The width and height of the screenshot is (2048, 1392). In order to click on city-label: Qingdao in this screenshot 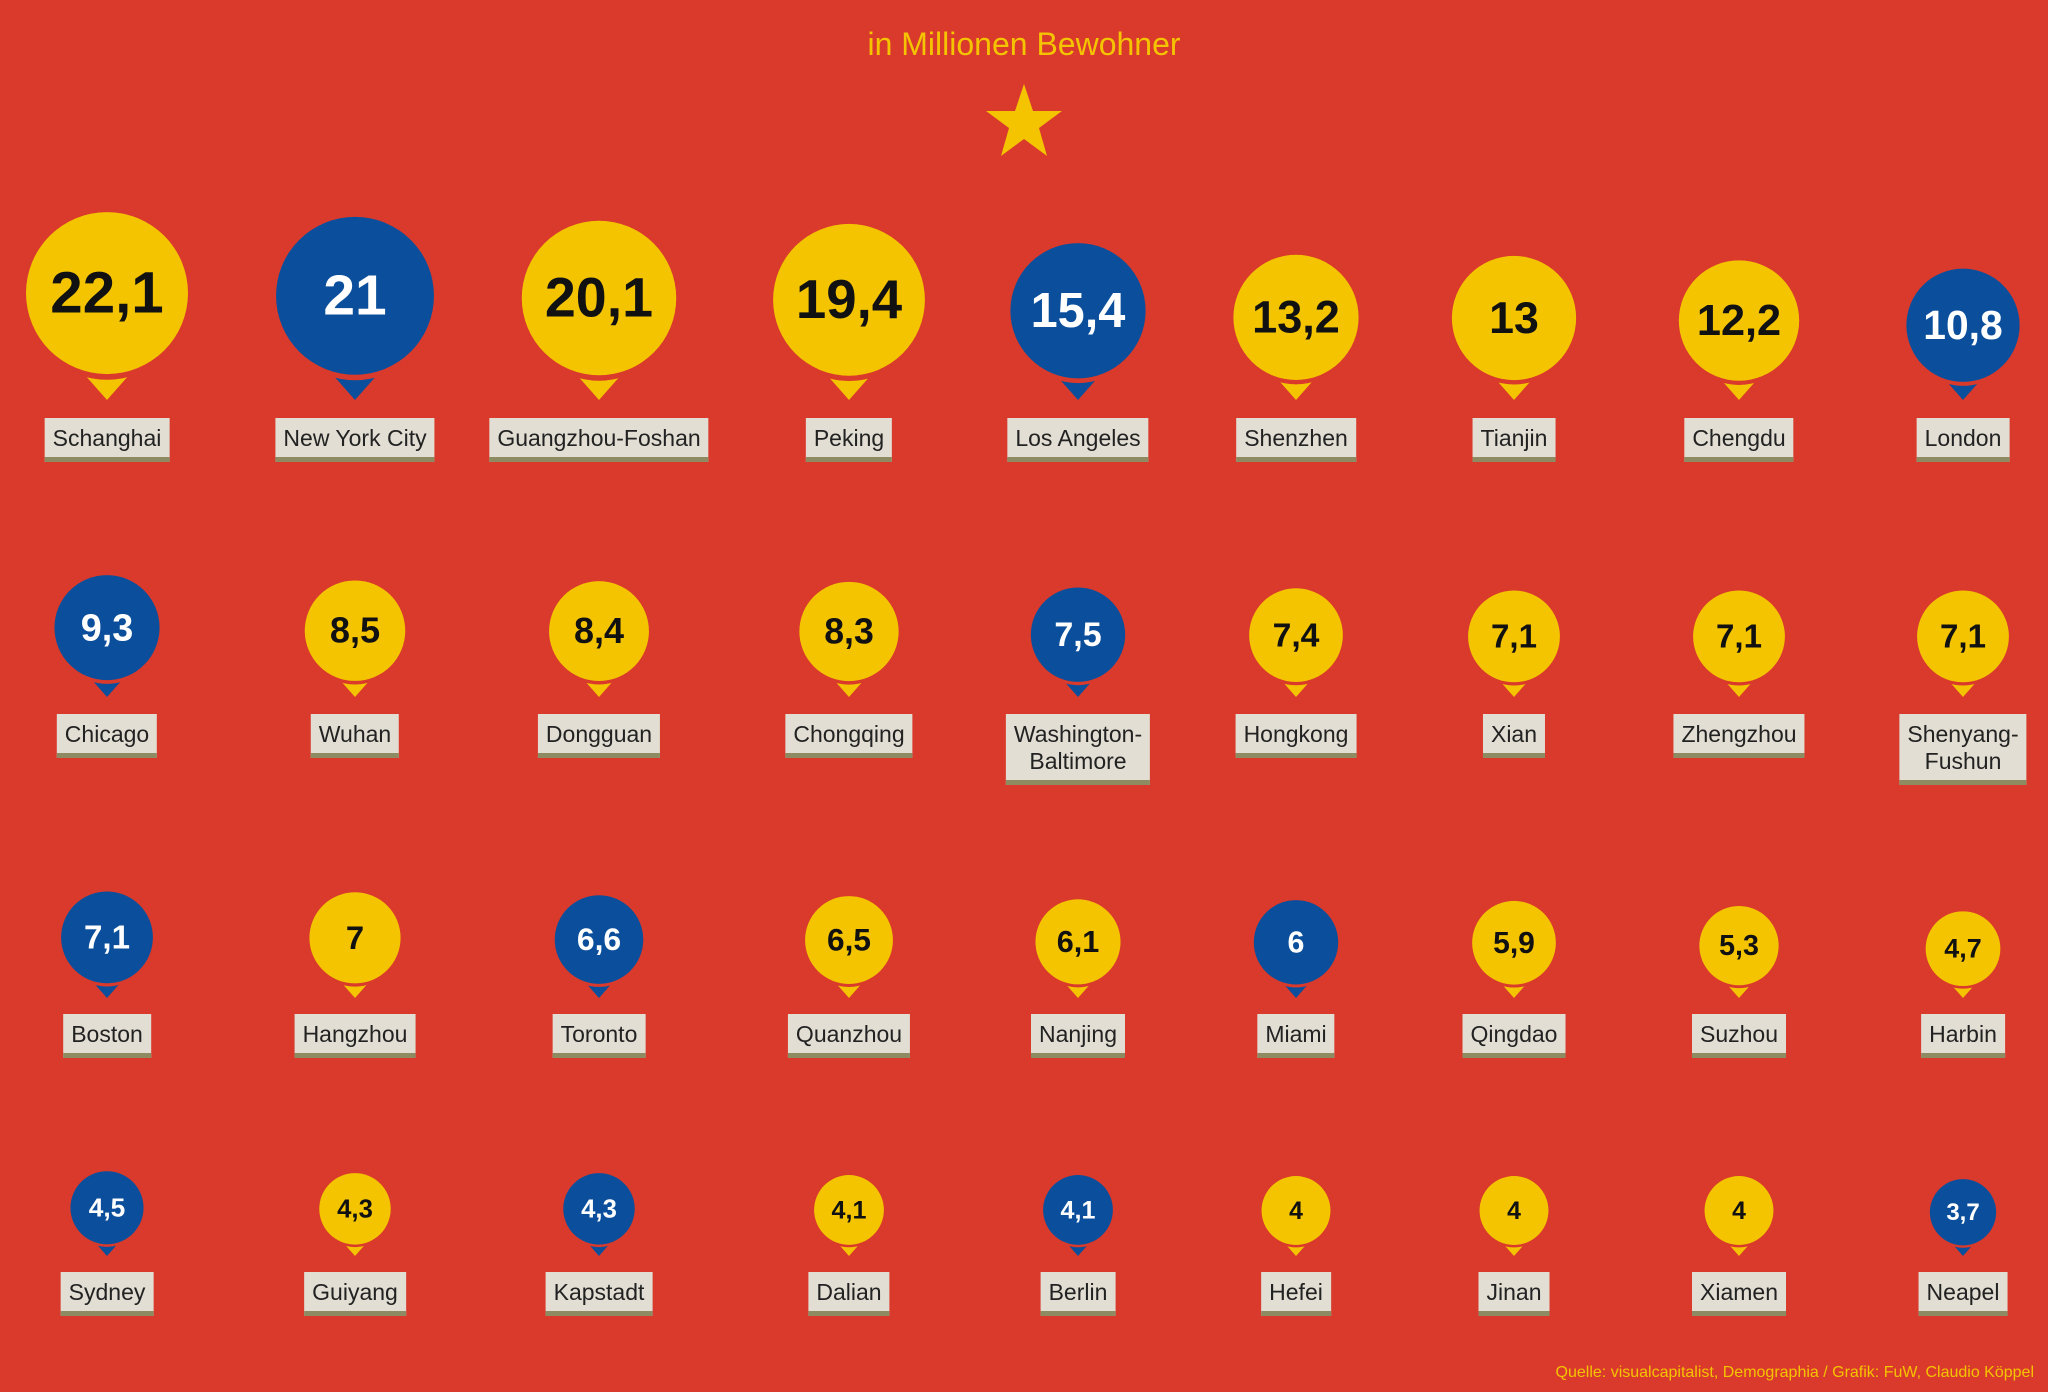, I will do `click(1514, 1036)`.